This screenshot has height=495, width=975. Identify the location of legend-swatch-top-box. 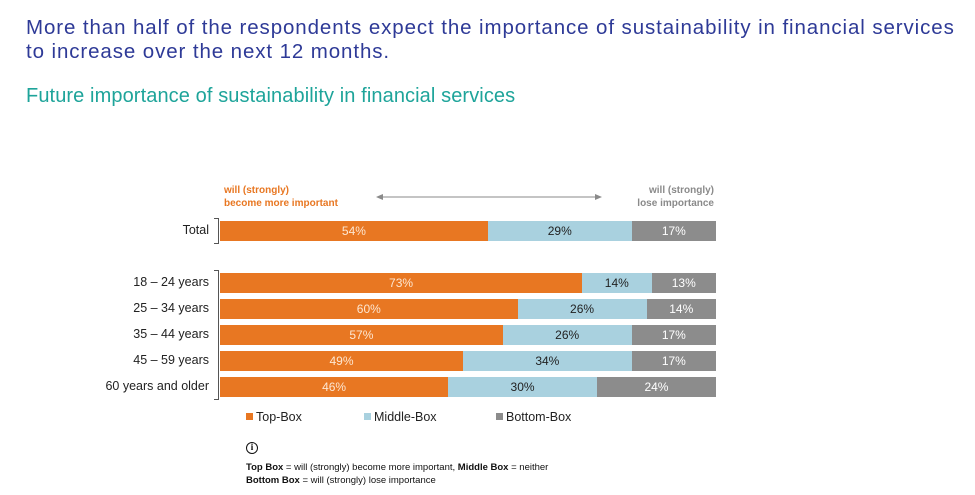
(249, 416).